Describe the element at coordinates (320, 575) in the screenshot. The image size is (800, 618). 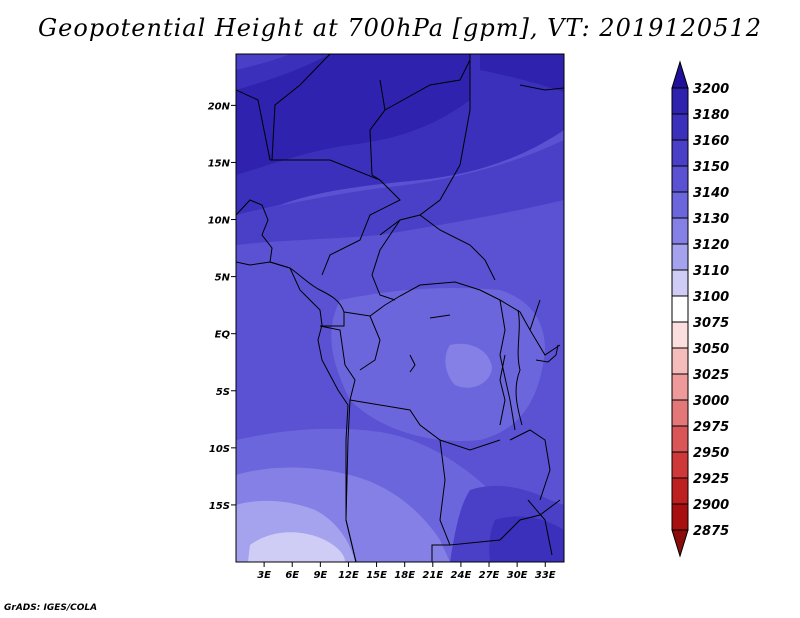
I see `lon-tick-label: 9E` at that location.